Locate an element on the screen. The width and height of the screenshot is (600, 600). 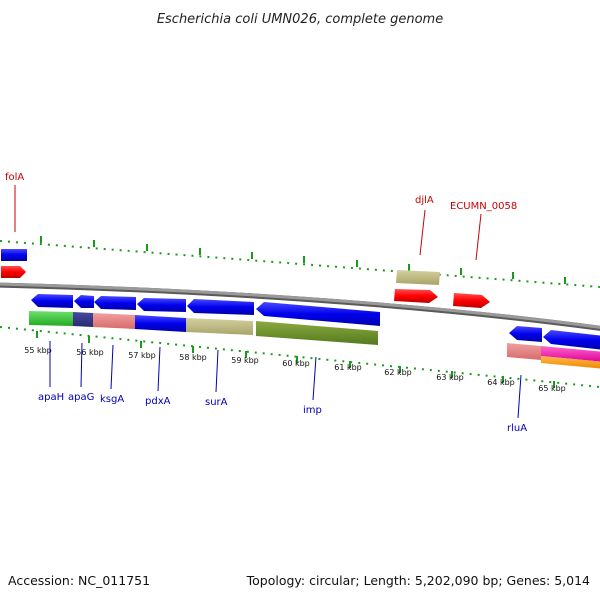
gene-label-apaH: apaH is located at coordinates (51, 397).